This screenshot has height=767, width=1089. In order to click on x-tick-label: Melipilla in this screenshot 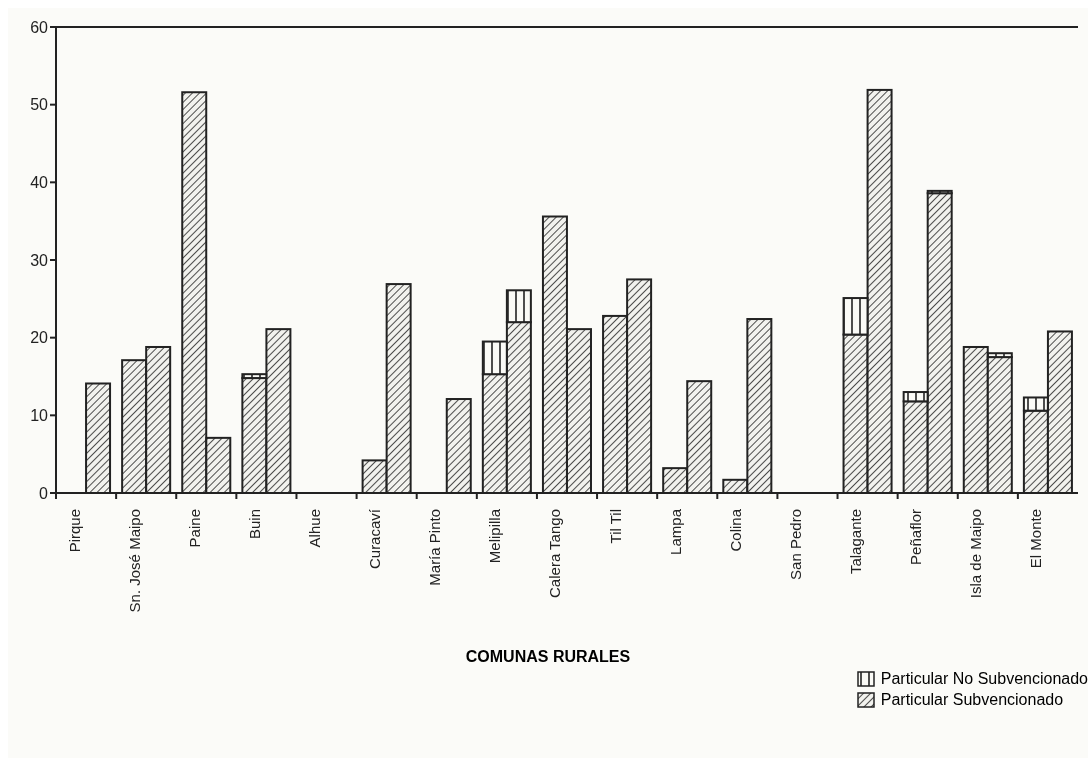, I will do `click(495, 536)`.